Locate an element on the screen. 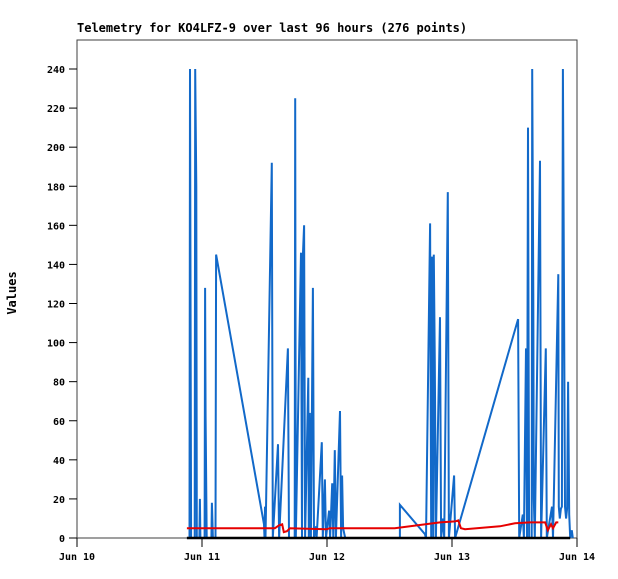 The height and width of the screenshot is (579, 618). x-tick-label: Jun 12 is located at coordinates (327, 557).